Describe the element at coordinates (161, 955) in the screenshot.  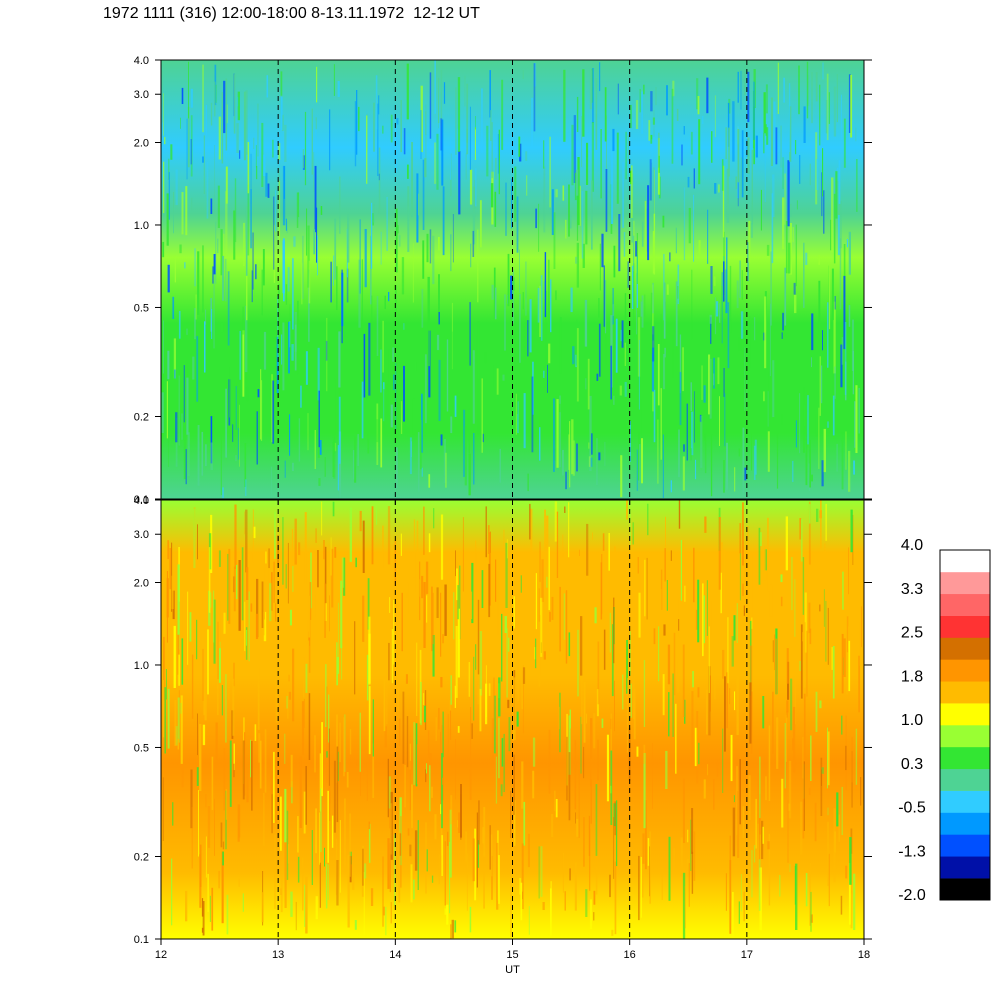
I see `x-tick-label: 12` at that location.